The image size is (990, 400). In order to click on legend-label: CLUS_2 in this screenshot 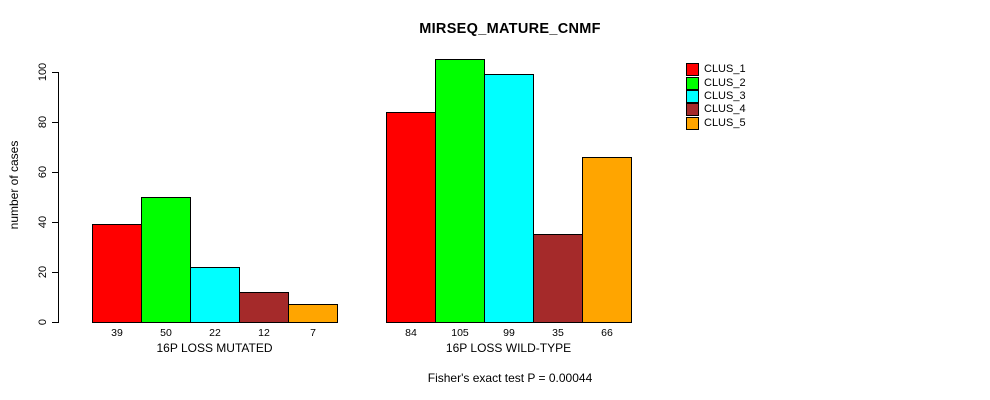, I will do `click(725, 82)`.